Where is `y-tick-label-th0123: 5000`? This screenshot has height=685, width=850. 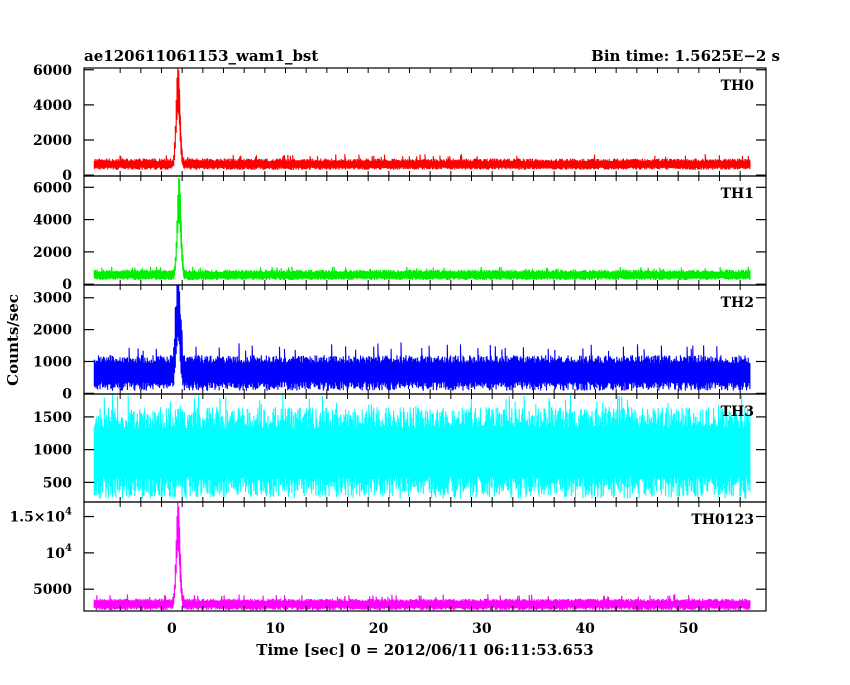 y-tick-label-th0123: 5000 is located at coordinates (52, 590).